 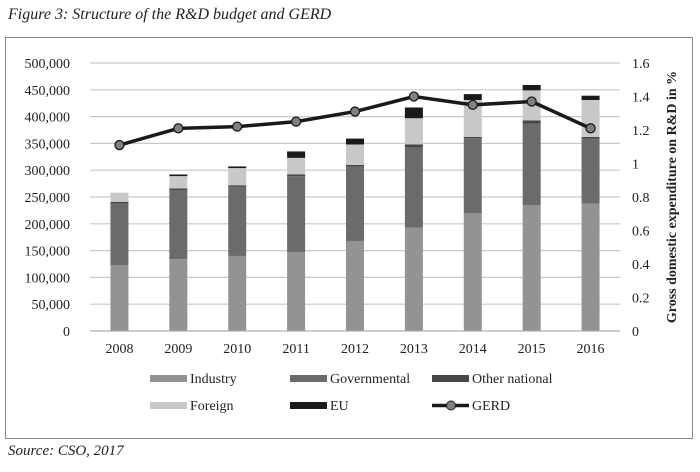 What do you see at coordinates (491, 406) in the screenshot?
I see `legend-label: GERD` at bounding box center [491, 406].